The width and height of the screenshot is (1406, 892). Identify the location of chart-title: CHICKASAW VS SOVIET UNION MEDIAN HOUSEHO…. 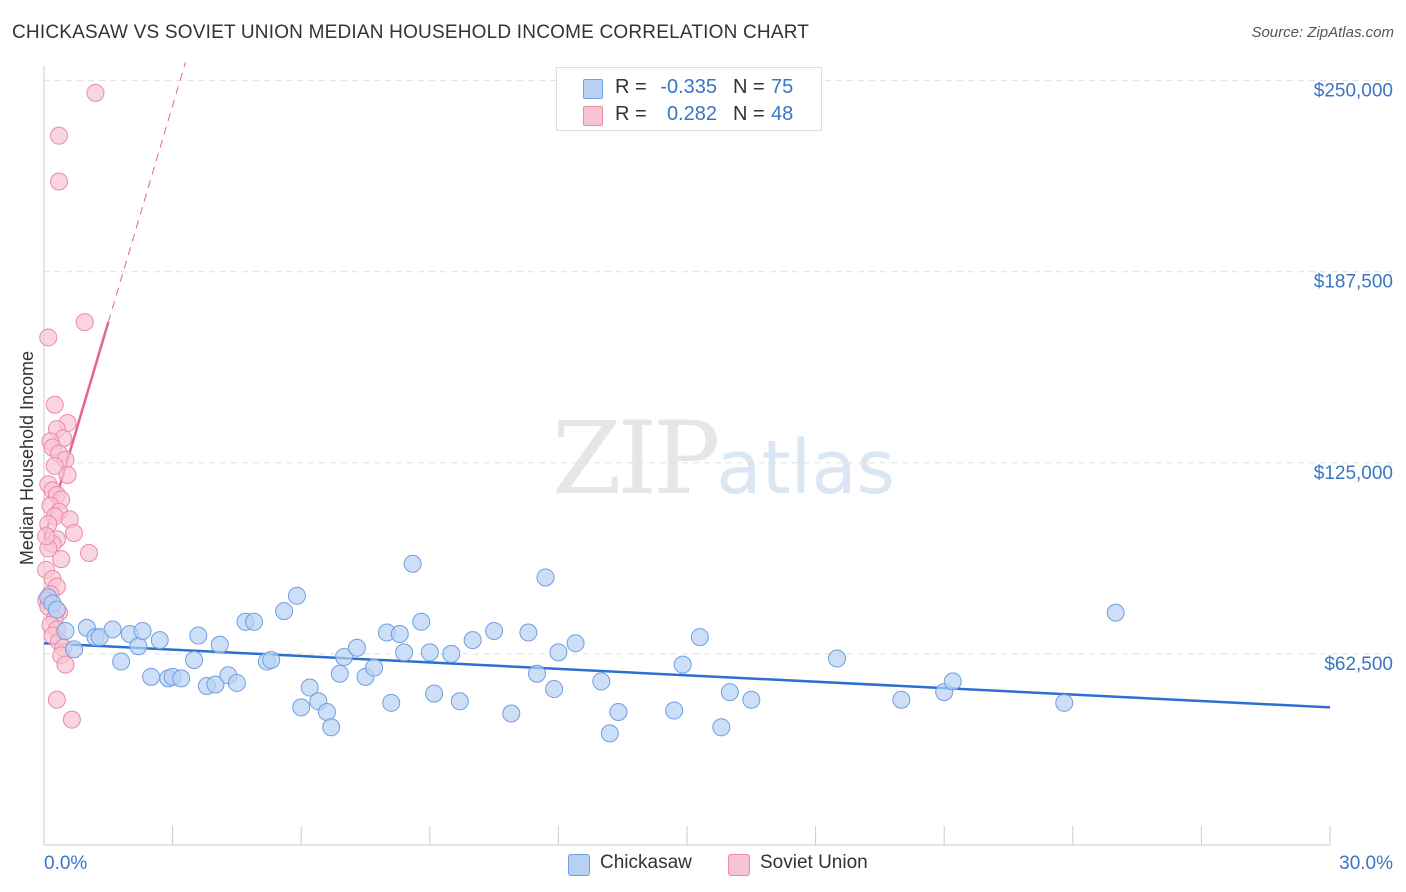
(411, 32).